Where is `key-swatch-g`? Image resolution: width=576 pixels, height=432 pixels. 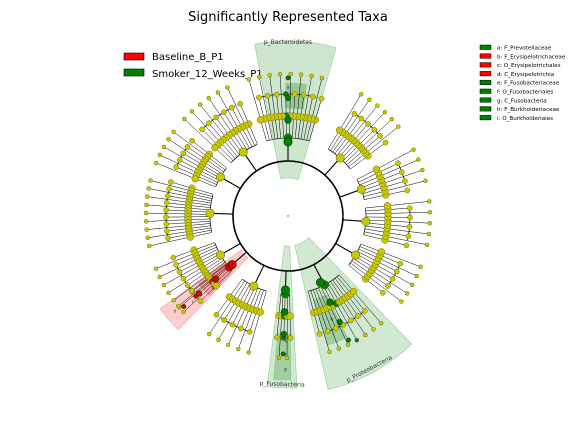 key-swatch-g is located at coordinates (485, 100).